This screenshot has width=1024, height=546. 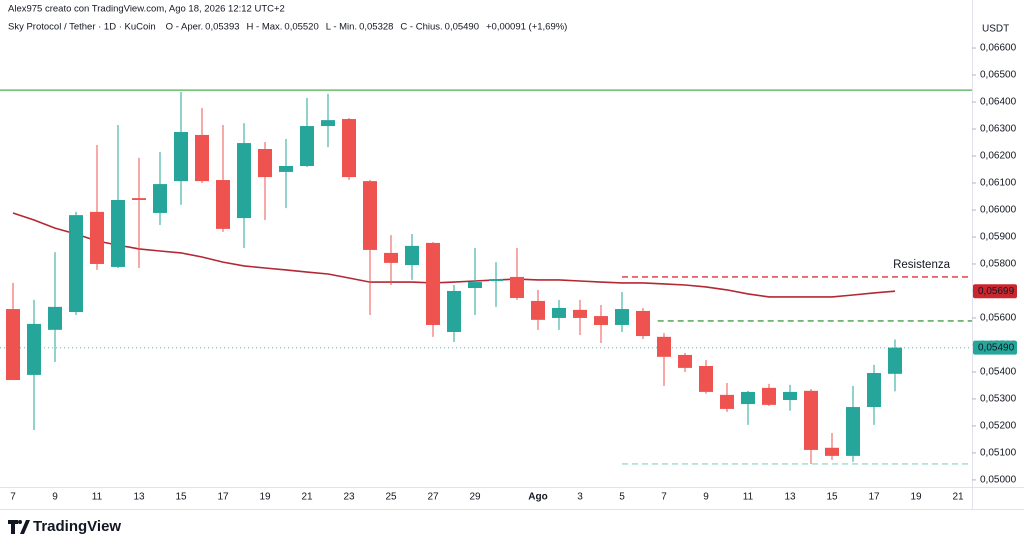 I want to click on x-tick-label: 21, so click(x=307, y=497).